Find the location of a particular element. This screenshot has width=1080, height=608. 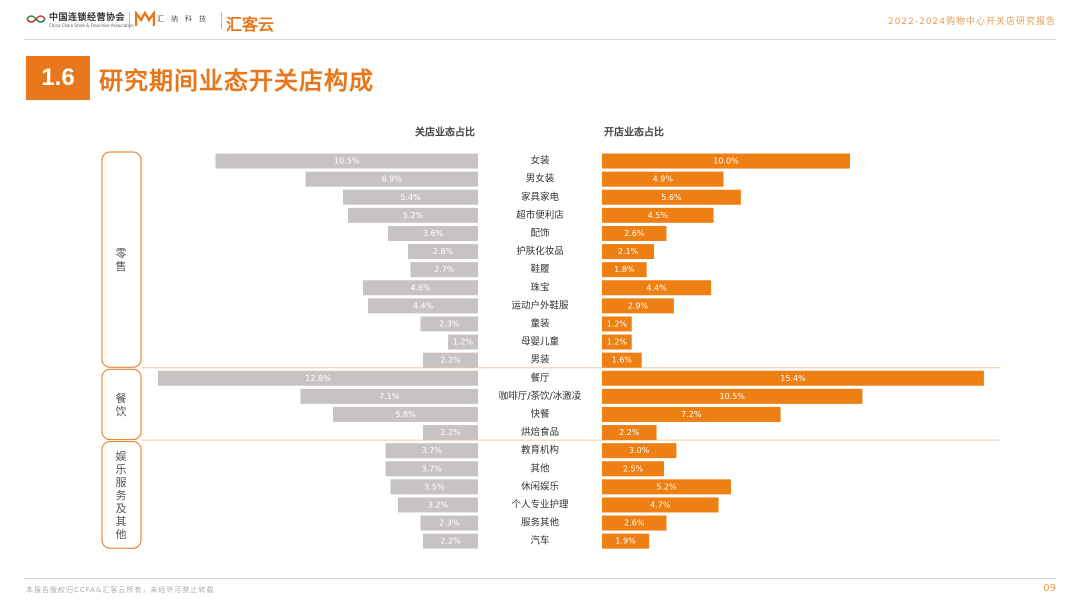

group-label: 零售 is located at coordinates (121, 260).